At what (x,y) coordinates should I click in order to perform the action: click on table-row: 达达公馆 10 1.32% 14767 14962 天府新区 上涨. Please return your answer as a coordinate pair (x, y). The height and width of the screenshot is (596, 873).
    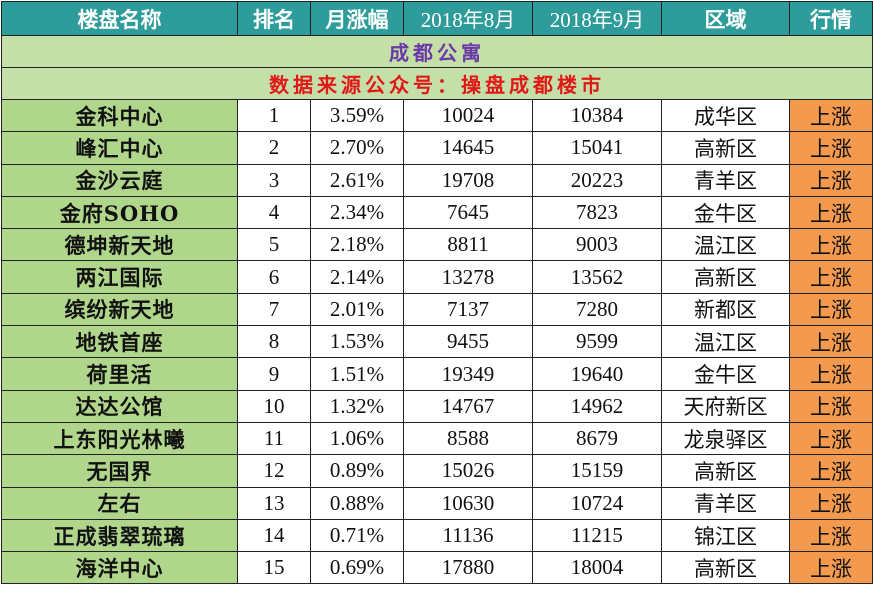
    Looking at the image, I should click on (437, 406).